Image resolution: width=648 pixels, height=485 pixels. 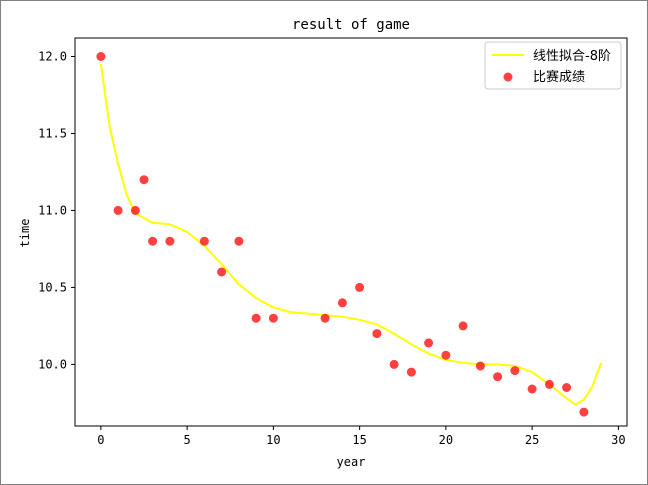 I want to click on x-tick-label: 25, so click(x=532, y=440).